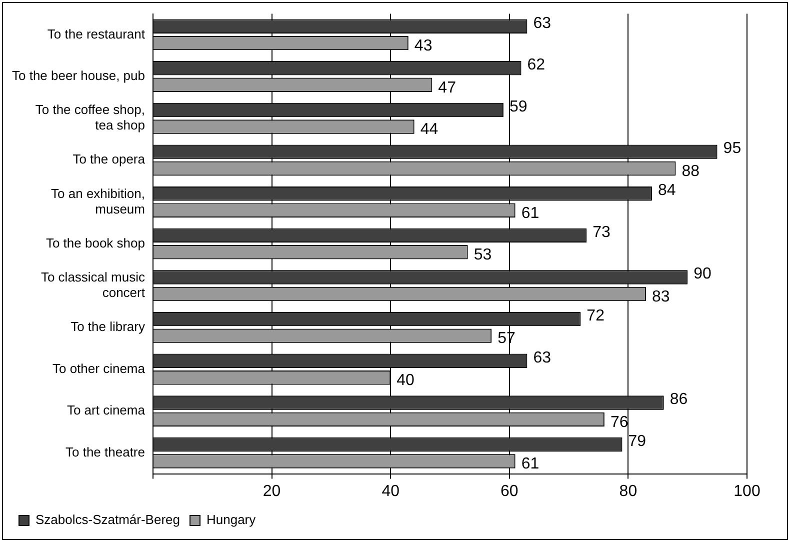 Image resolution: width=790 pixels, height=542 pixels. Describe the element at coordinates (99, 368) in the screenshot. I see `y-tick-label: To other cinema` at that location.